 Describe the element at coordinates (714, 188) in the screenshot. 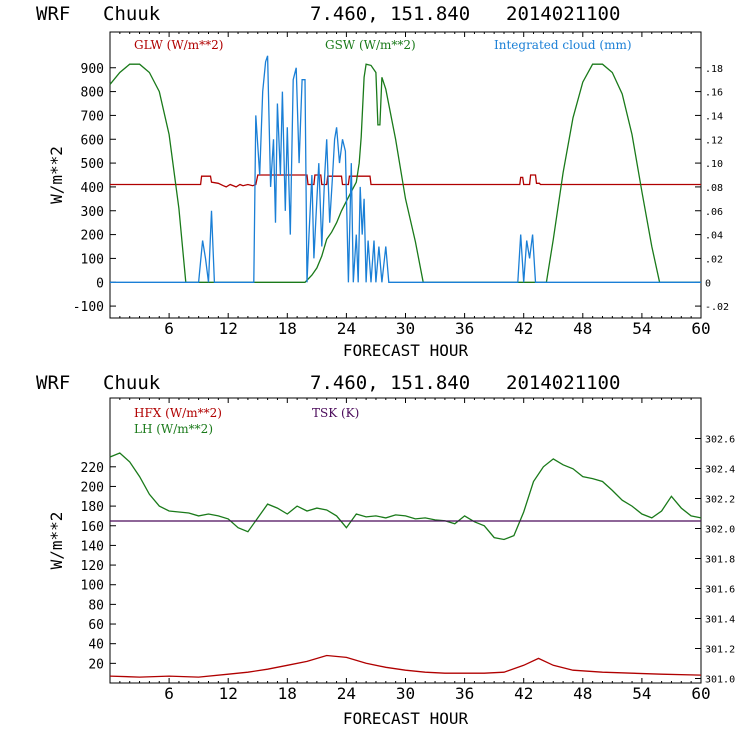

I see `y2-tick-label: .08` at that location.